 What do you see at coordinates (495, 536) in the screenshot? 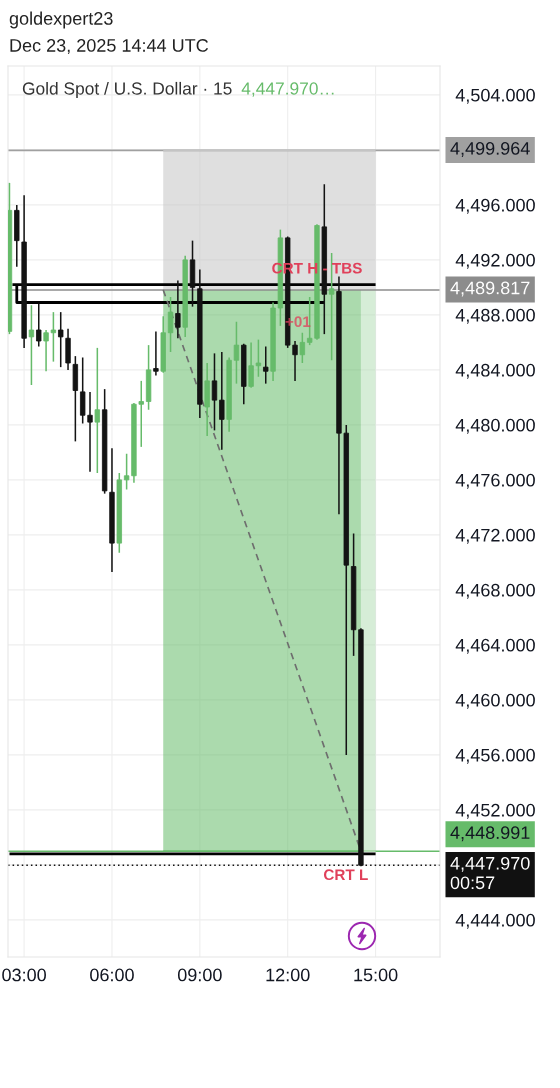
I see `y-tick-label: 4,472.000` at bounding box center [495, 536].